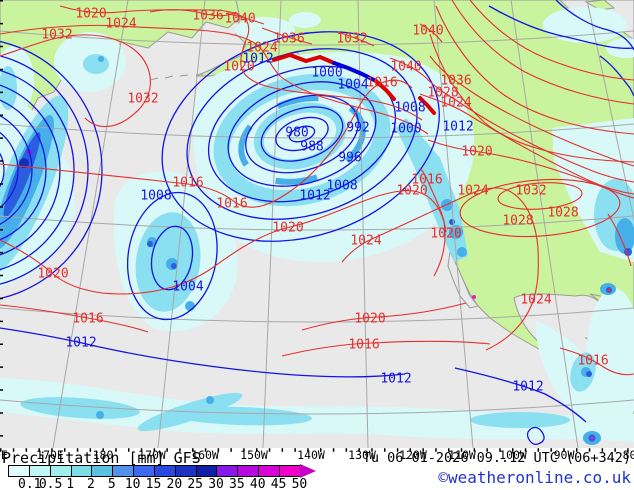 The image size is (634, 490). I want to click on longitude-label: 100W, so click(513, 455).